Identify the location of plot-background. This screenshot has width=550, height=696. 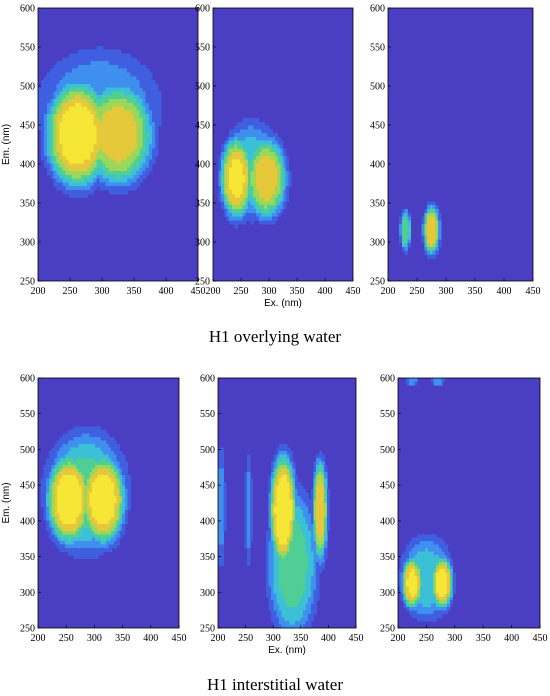
(460, 144).